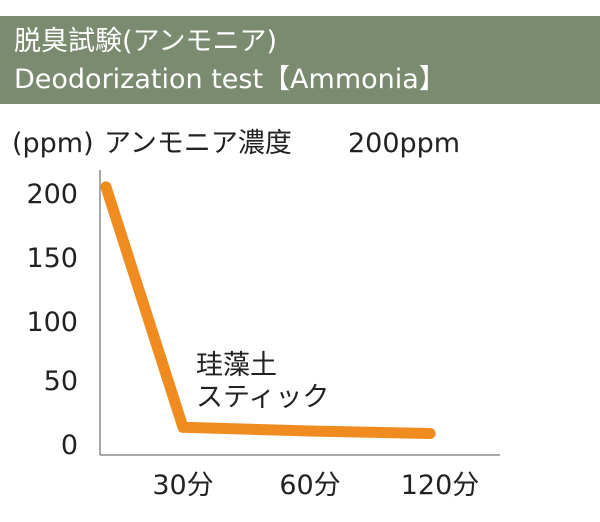  Describe the element at coordinates (230, 79) in the screenshot. I see `title-english: Deodorization test【Ammonia】` at that location.